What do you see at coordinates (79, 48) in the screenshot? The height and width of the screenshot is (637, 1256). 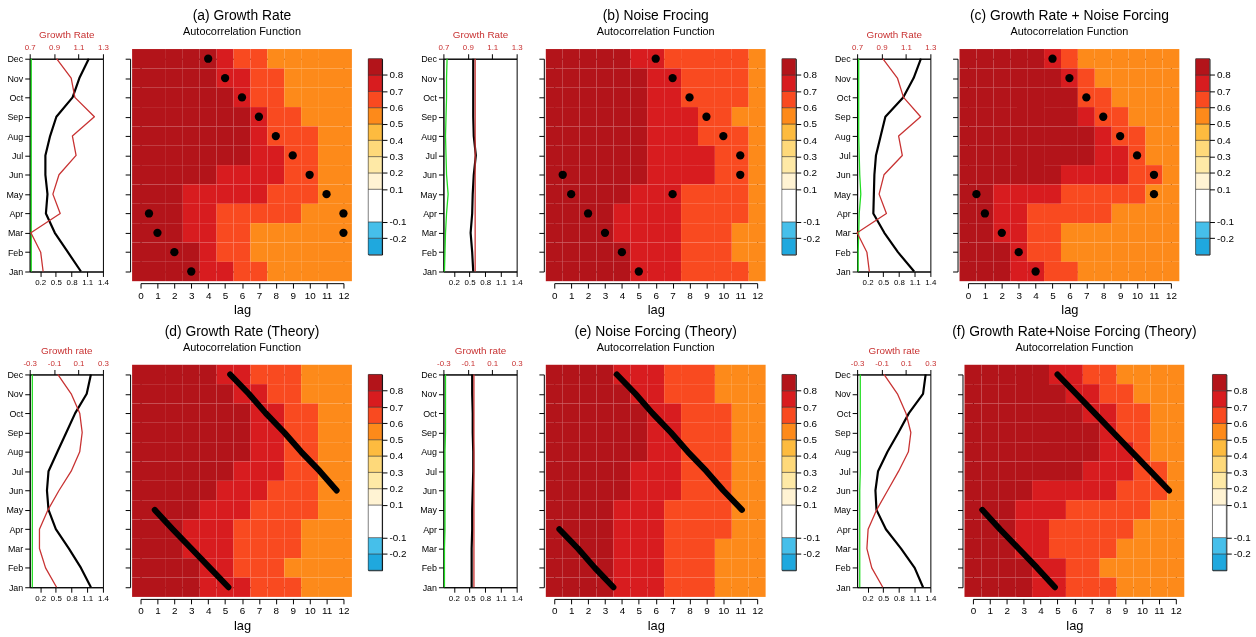 I see `x2-tick-label: 1.1` at bounding box center [79, 48].